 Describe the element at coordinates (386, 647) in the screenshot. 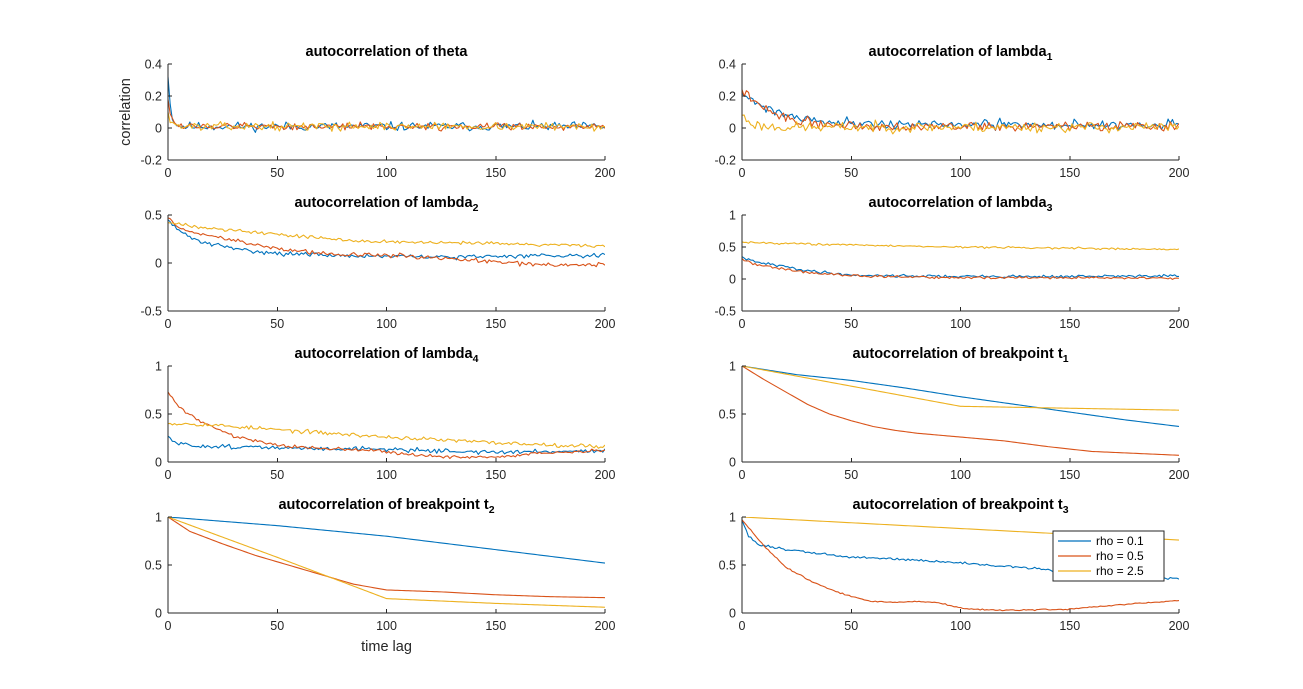

I see `x-axis-label: time lag` at that location.